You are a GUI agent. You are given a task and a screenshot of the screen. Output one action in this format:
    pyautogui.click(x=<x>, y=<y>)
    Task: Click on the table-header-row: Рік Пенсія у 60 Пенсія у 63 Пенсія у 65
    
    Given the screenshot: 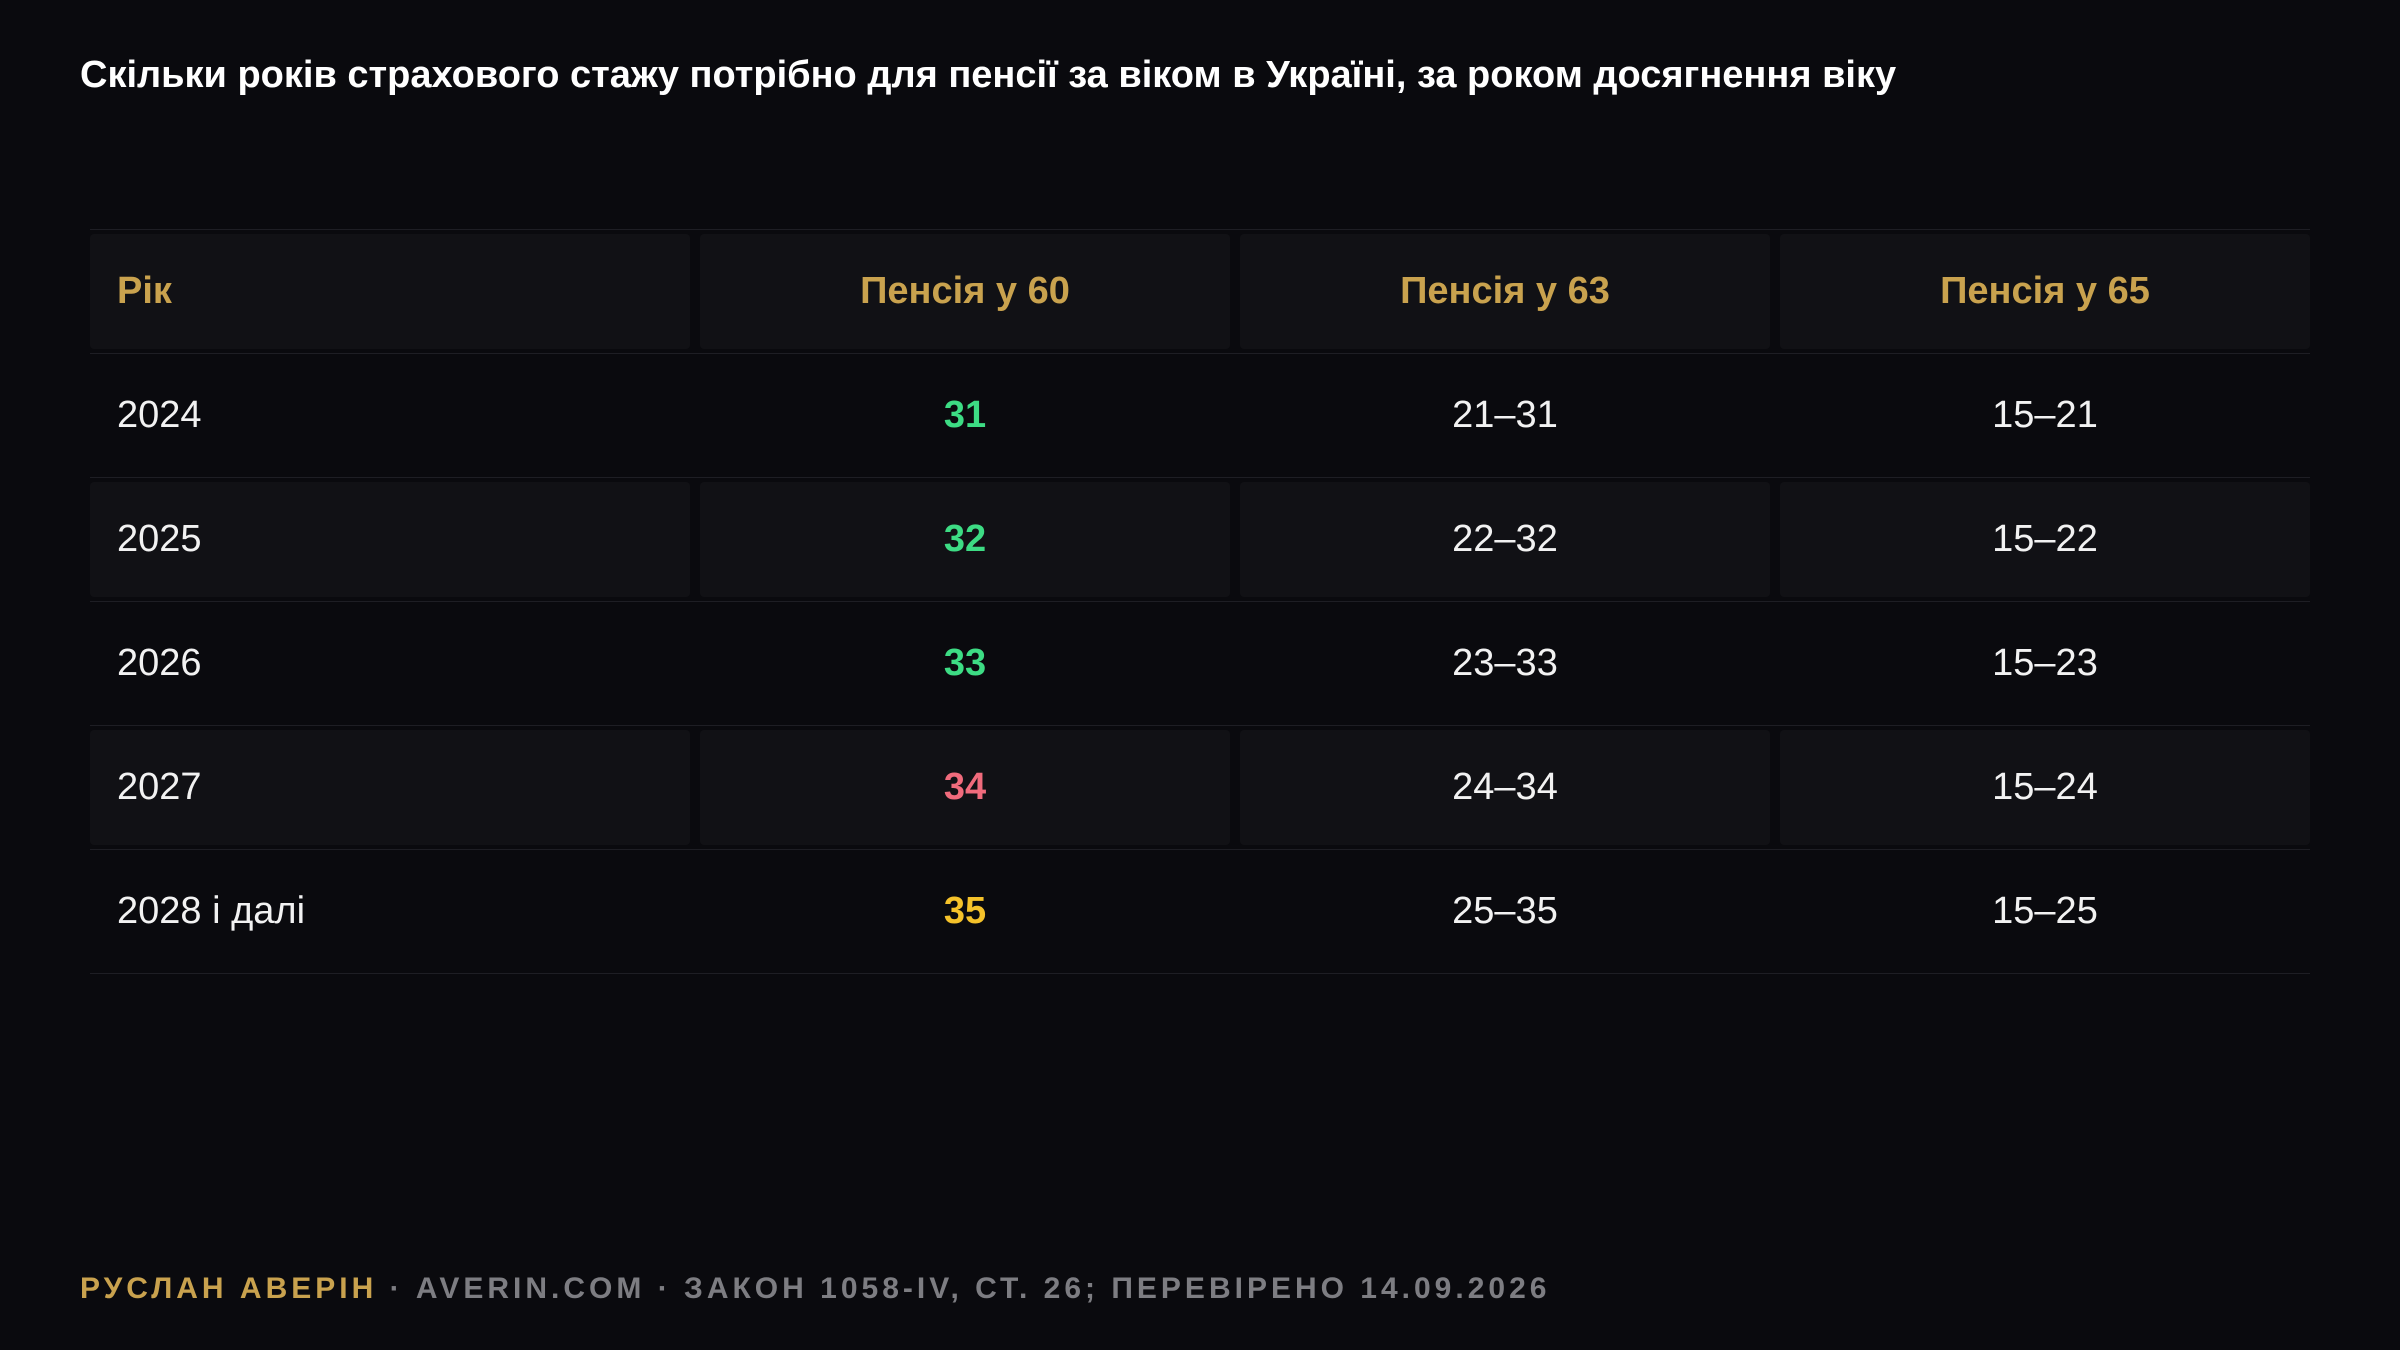 What is the action you would take?
    pyautogui.click(x=1200, y=292)
    